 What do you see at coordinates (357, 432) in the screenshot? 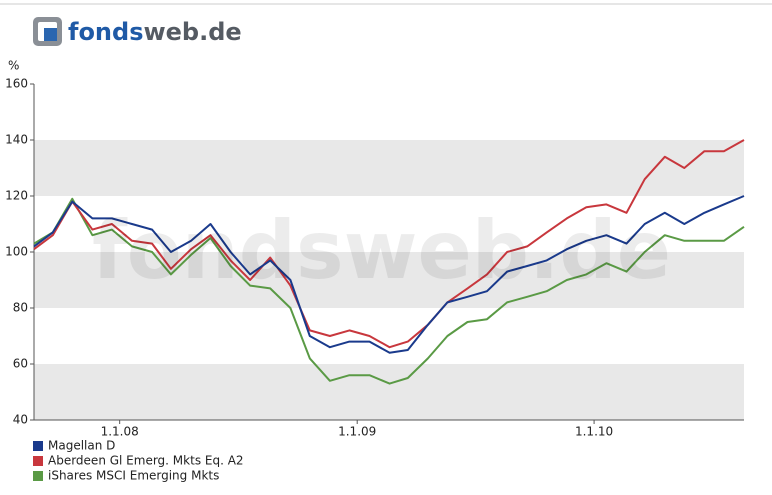
I see `x-tick-label: 1.1.09` at bounding box center [357, 432].